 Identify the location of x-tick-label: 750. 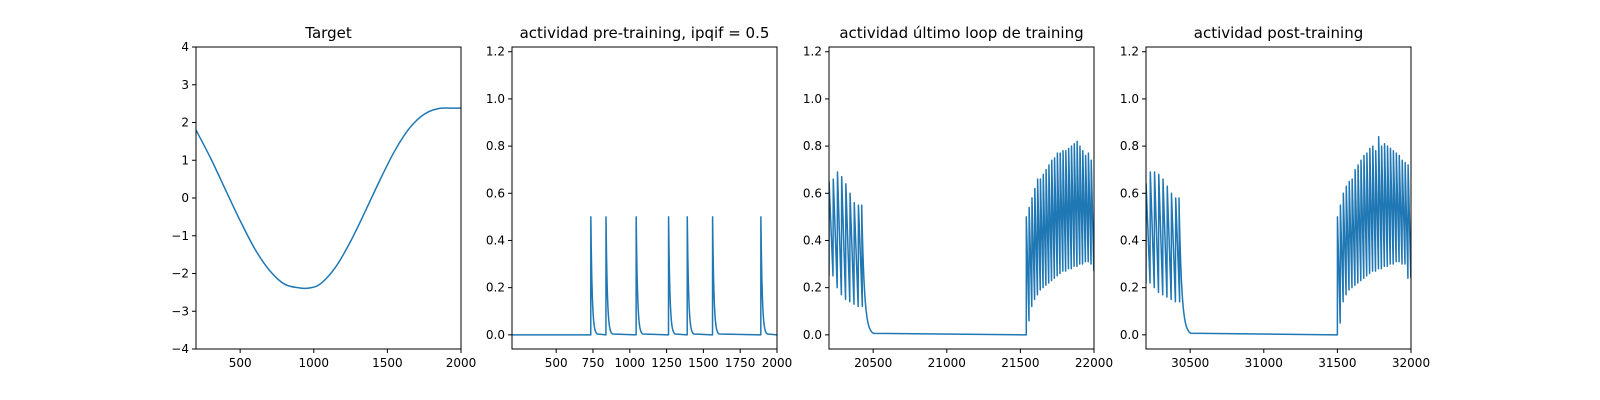
(593, 363).